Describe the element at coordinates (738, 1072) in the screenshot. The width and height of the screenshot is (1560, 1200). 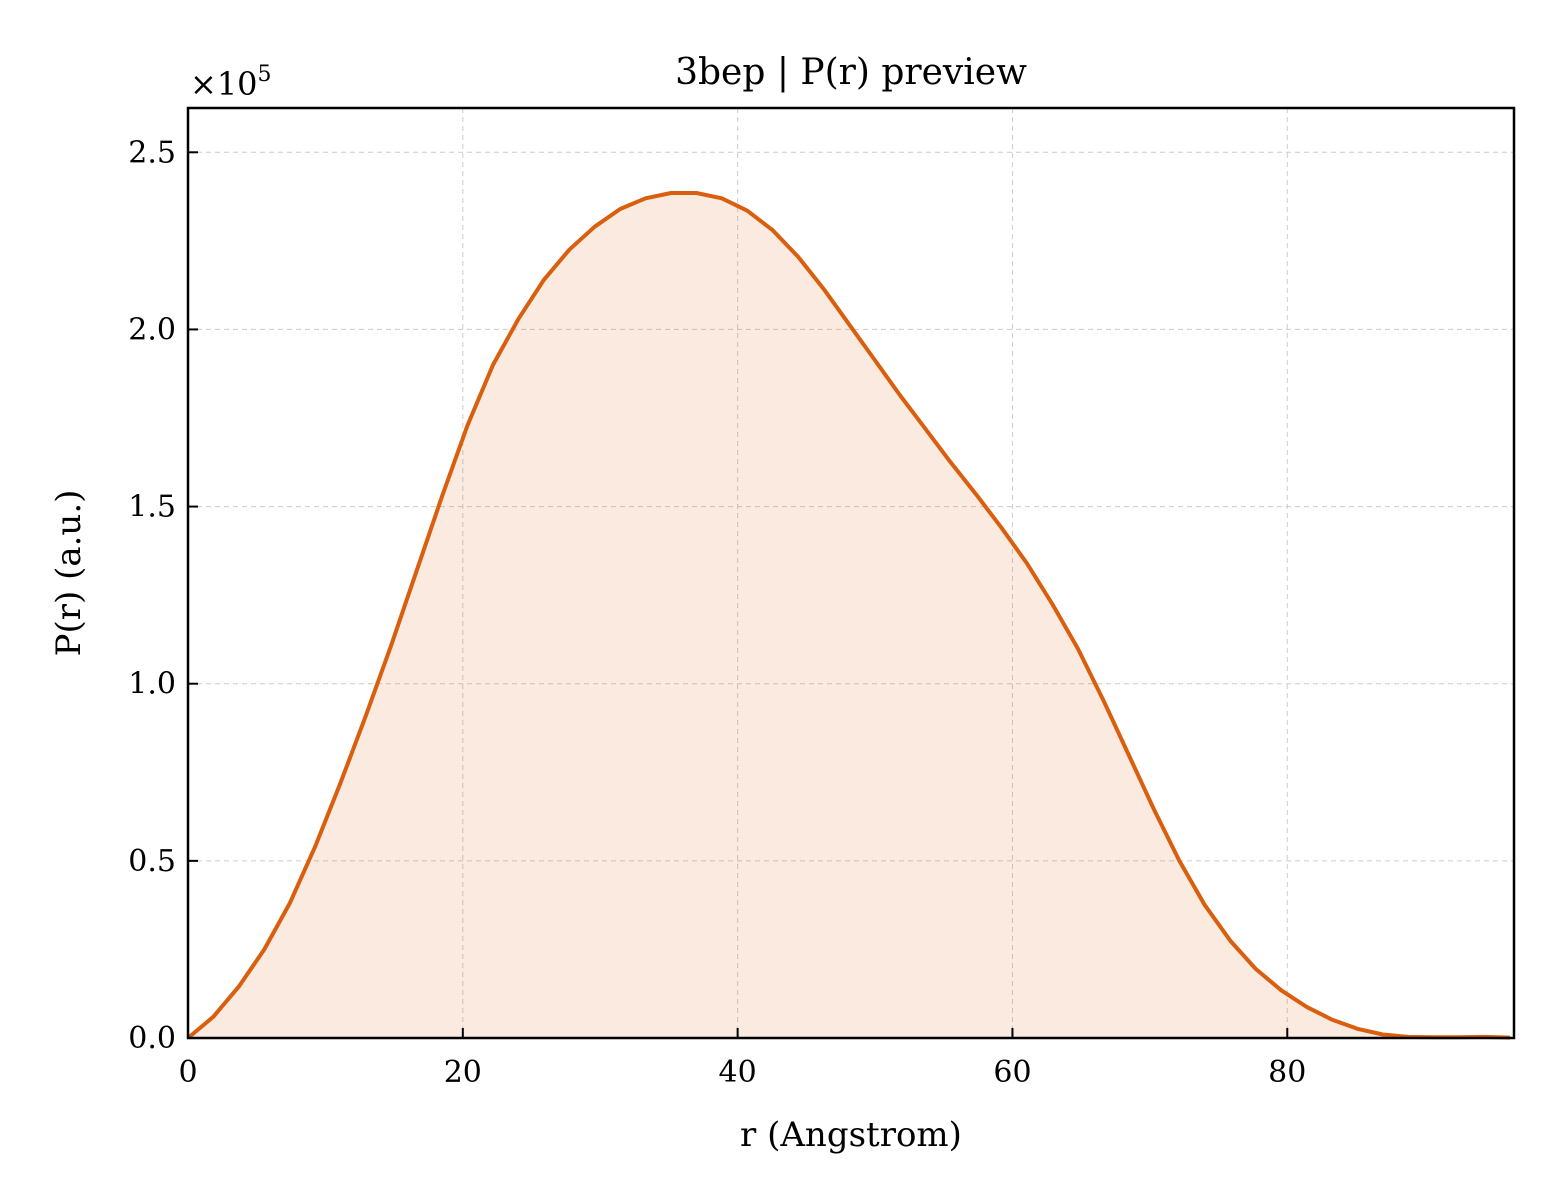
I see `x-tick-label: 40` at that location.